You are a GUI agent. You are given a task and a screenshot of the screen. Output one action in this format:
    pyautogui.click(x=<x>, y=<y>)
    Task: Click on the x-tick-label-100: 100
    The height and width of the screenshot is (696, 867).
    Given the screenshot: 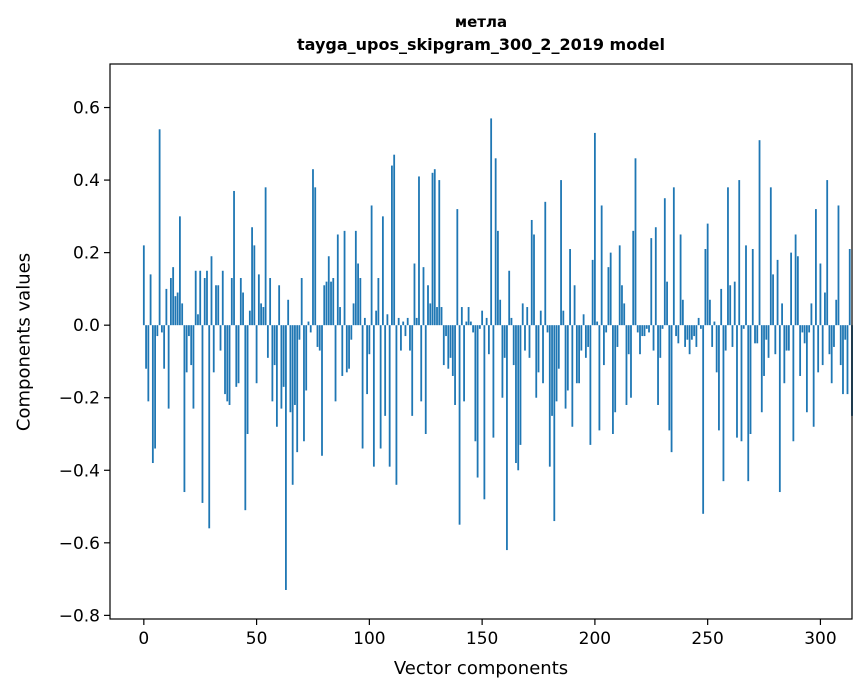 What is the action you would take?
    pyautogui.click(x=369, y=639)
    